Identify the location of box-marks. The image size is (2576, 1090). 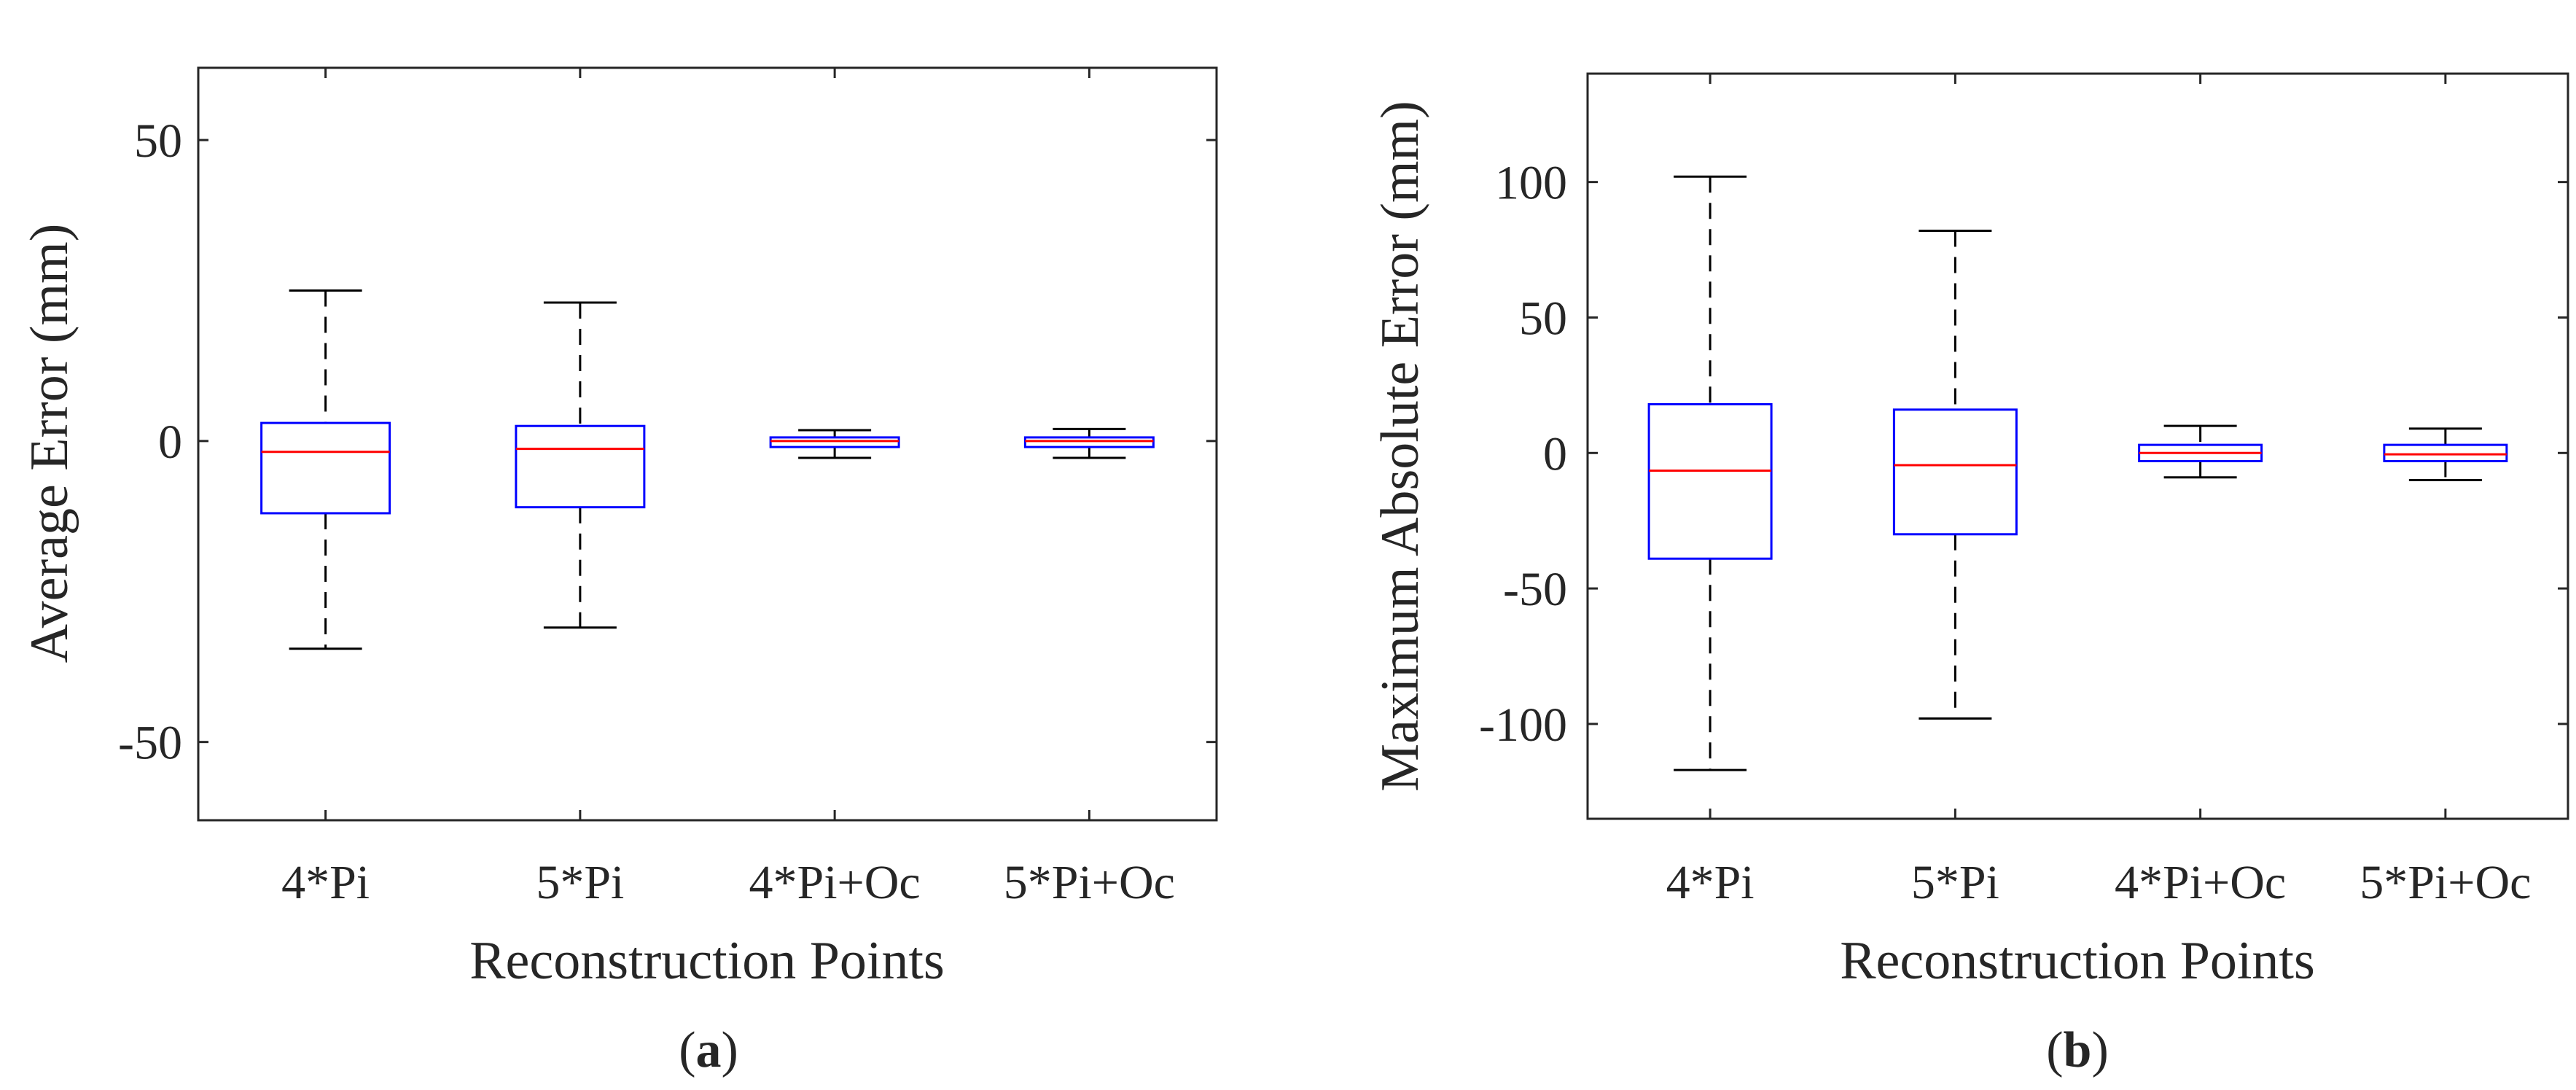
(707, 470).